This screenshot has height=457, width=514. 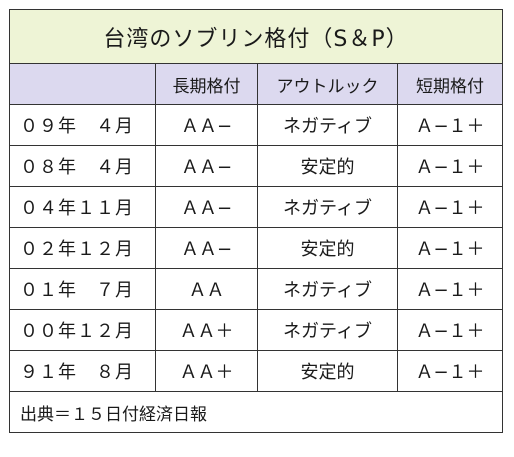 I want to click on table-row: ０１年 ７月 ＡＡ ネガティブ Ａ−１＋, so click(x=256, y=289).